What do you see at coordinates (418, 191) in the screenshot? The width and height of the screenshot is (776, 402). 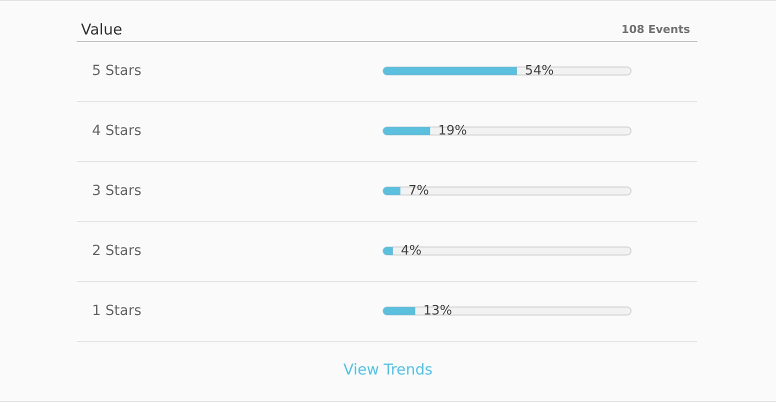 I see `data-label: 7%` at bounding box center [418, 191].